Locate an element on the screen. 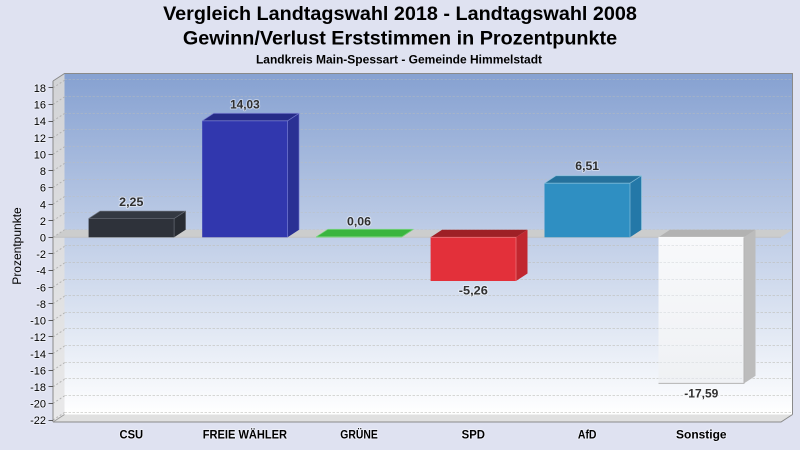  svg-text: 16 is located at coordinates (40, 106).